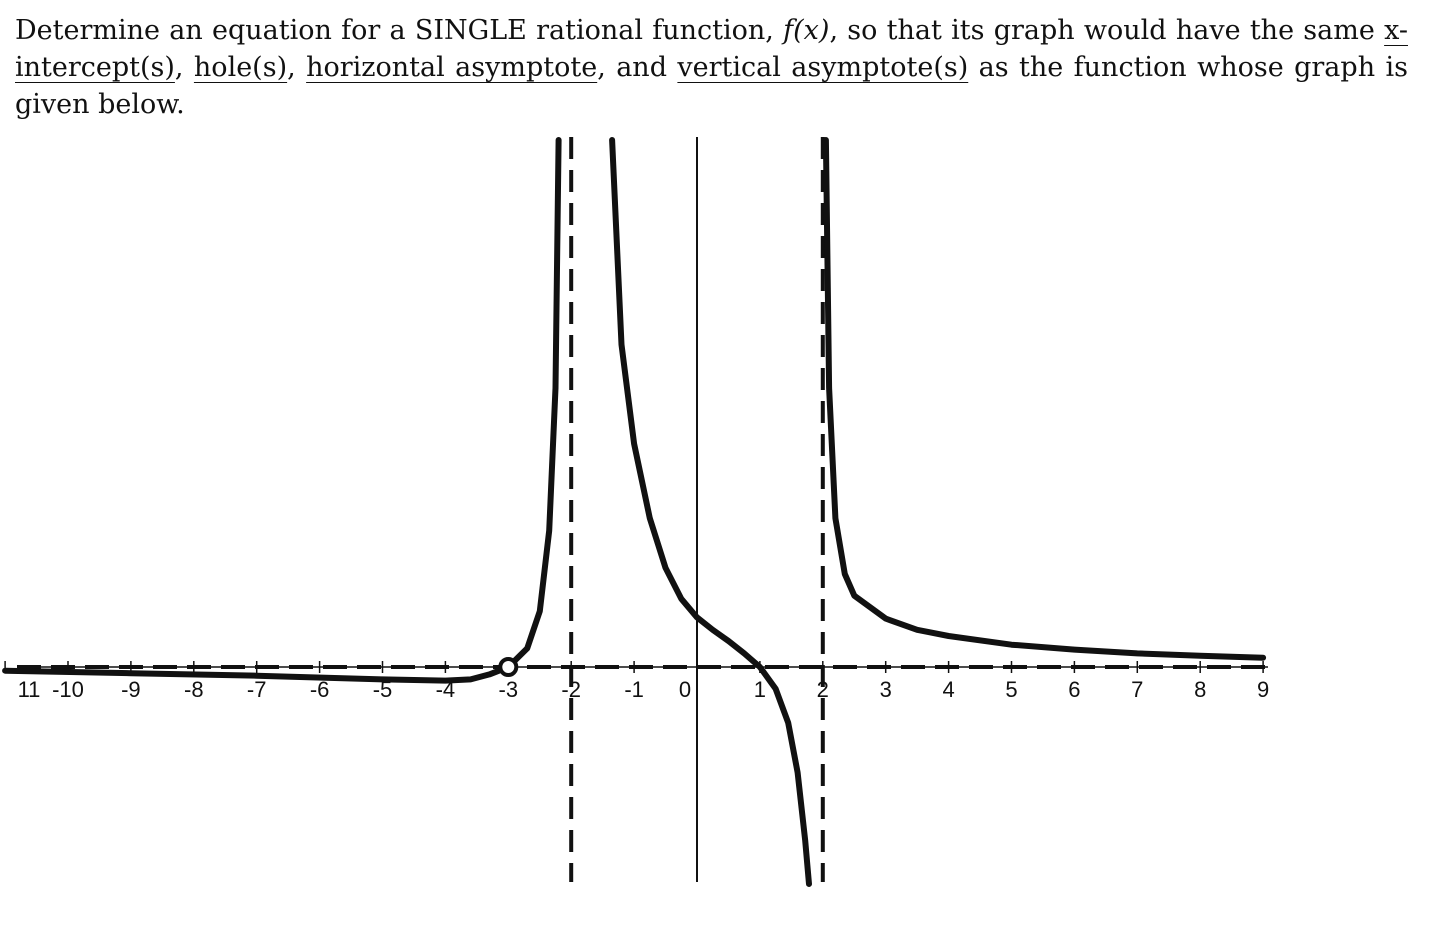 The width and height of the screenshot is (1430, 928). Describe the element at coordinates (806, 30) in the screenshot. I see `function-notation: f(x)` at that location.